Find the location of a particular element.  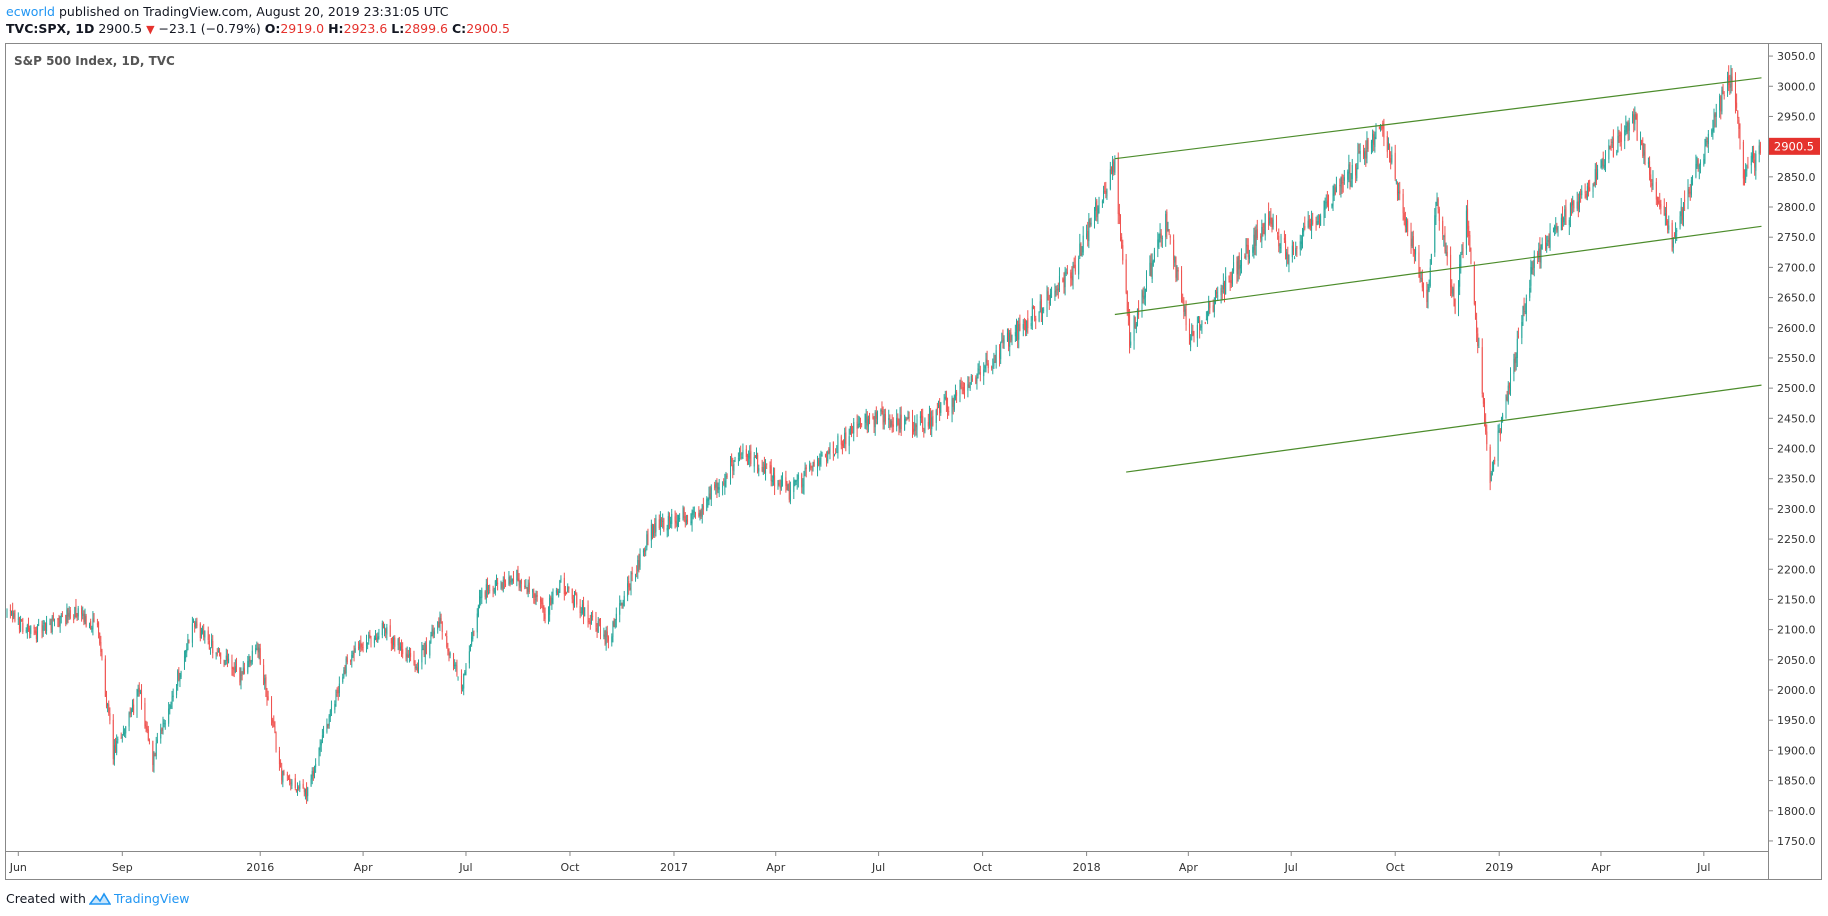

author-link: ecworld is located at coordinates (30, 11).